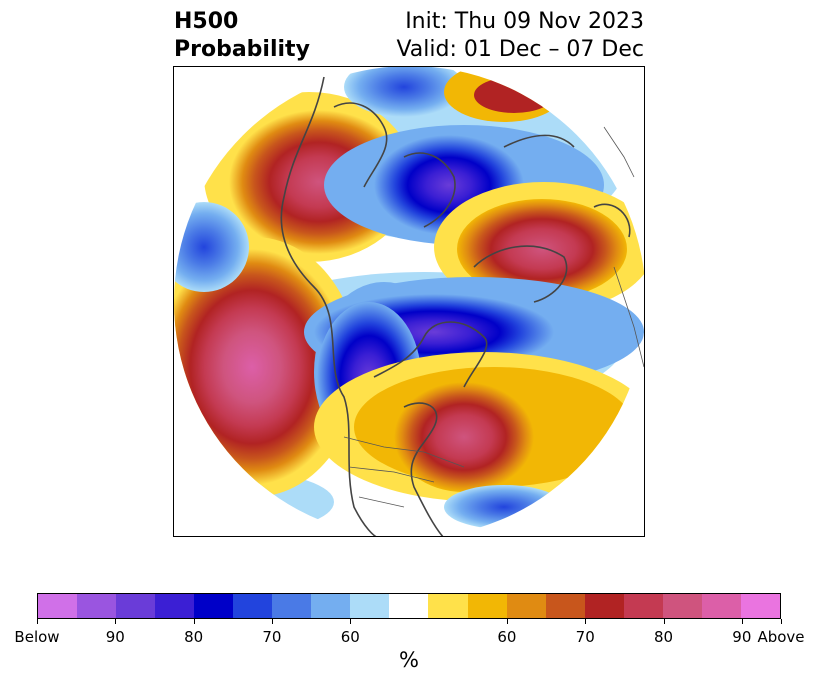 The height and width of the screenshot is (686, 819). I want to click on colorbar-tick-label: Above, so click(781, 637).